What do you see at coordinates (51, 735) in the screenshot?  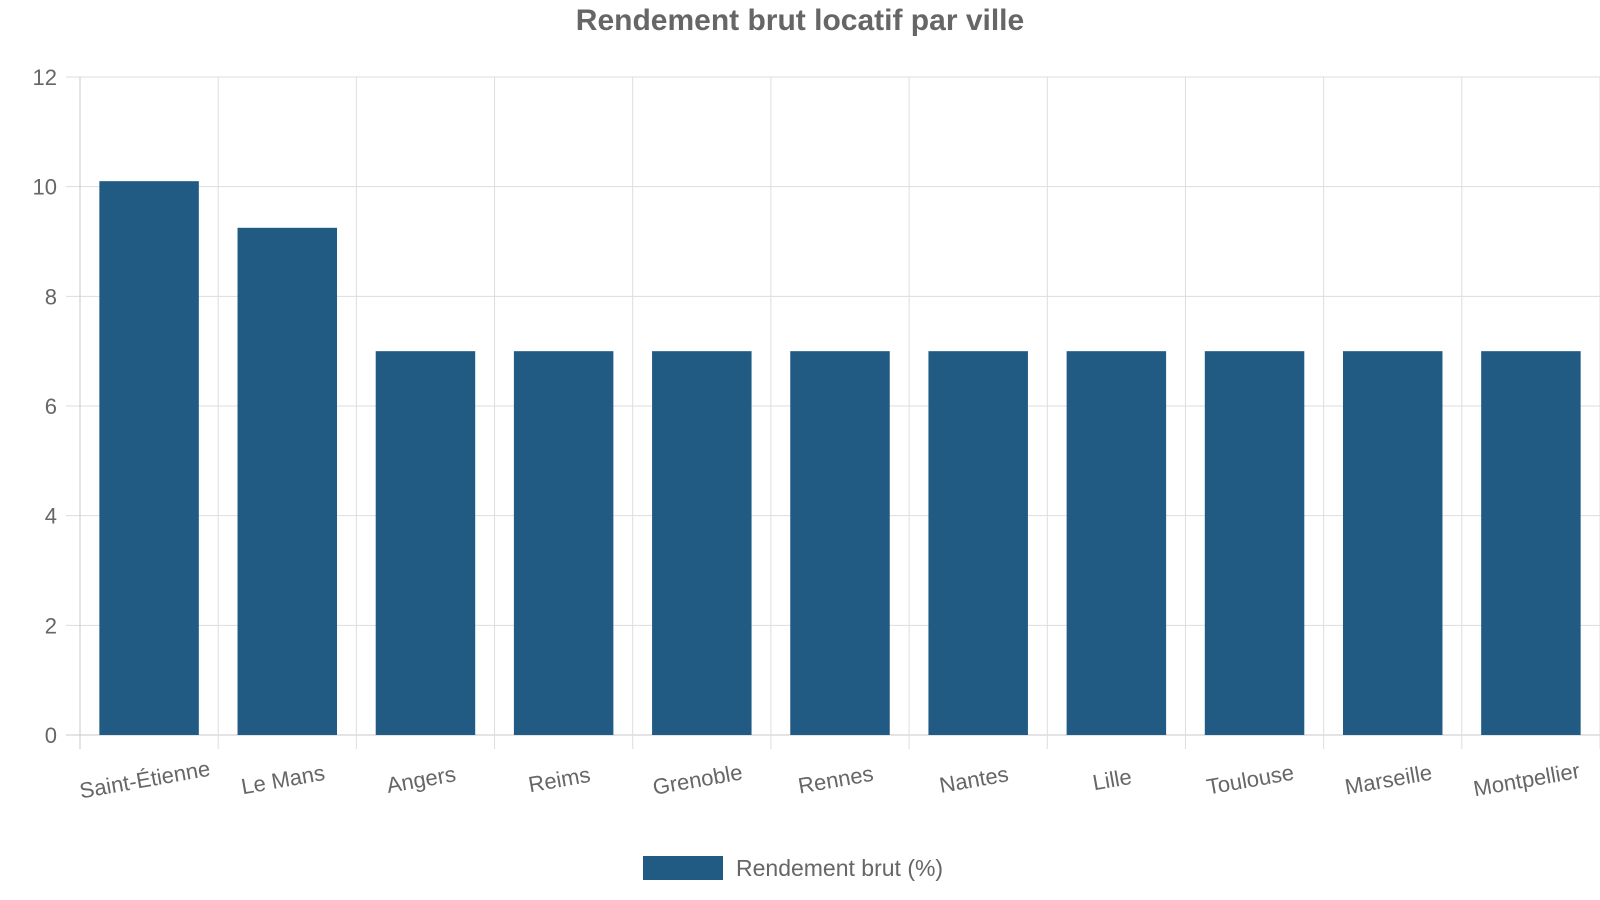 I see `y-tick-label: 0` at bounding box center [51, 735].